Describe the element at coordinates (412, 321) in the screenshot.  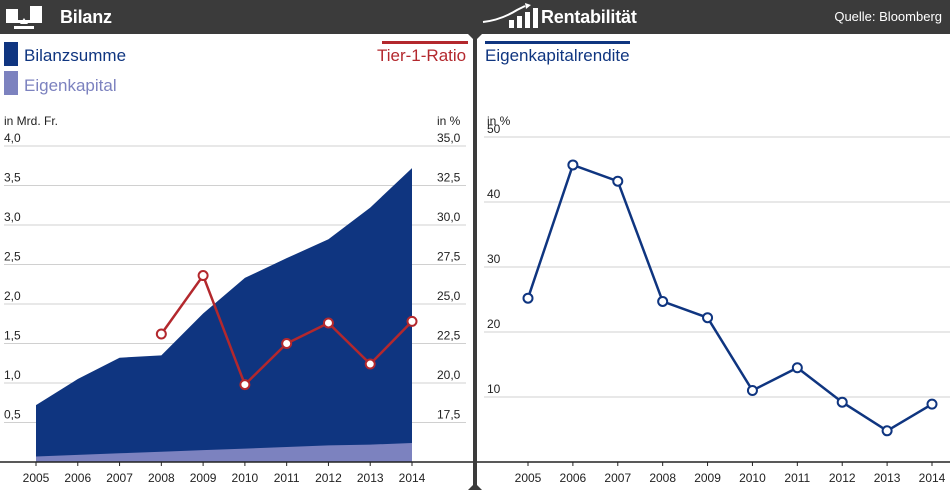
I see `point-tier1-2014` at that location.